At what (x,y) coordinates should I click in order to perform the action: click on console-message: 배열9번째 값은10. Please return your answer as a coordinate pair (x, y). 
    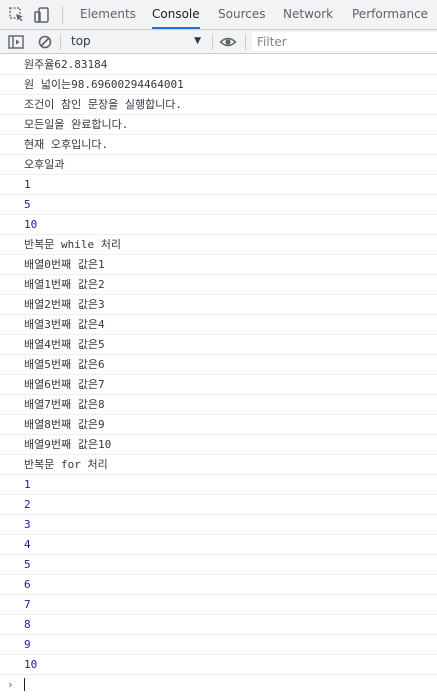
    Looking at the image, I should click on (218, 445).